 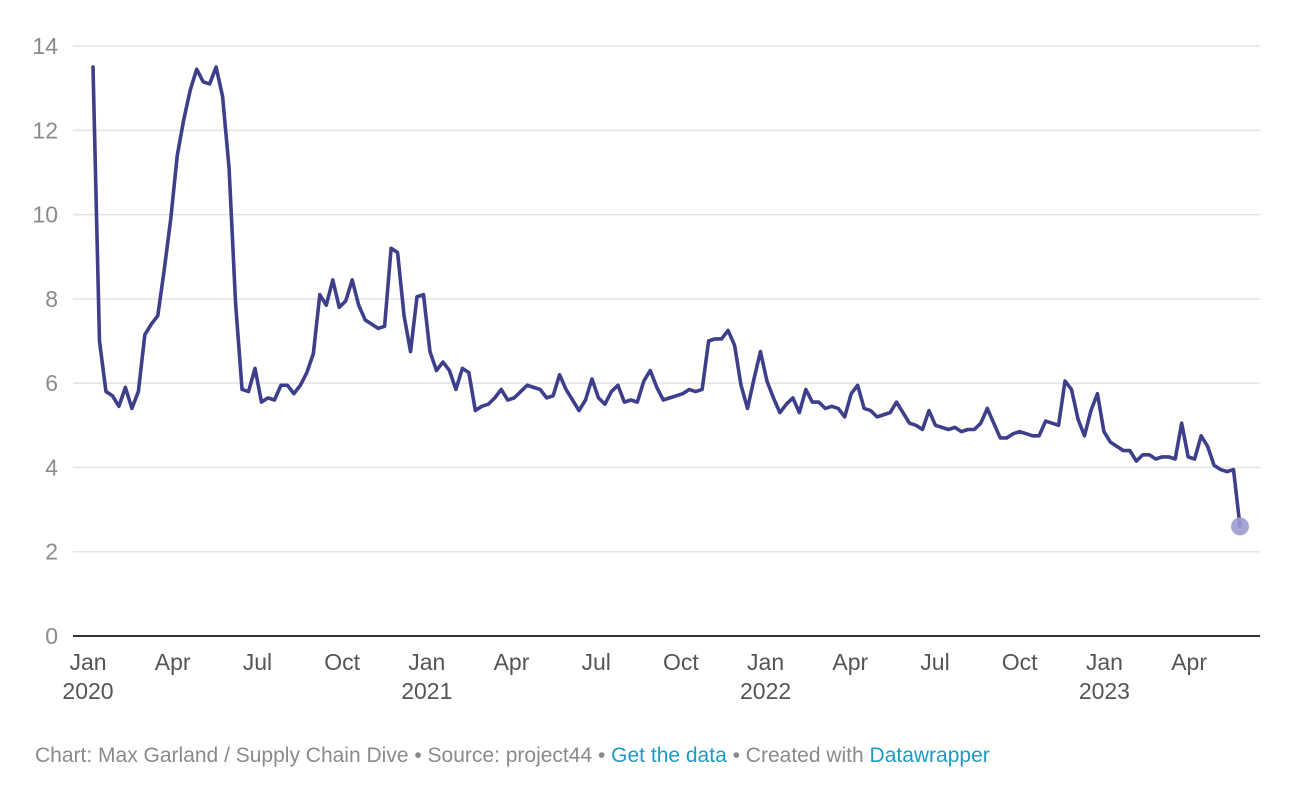 I want to click on y-tick-label: 14, so click(x=45, y=46).